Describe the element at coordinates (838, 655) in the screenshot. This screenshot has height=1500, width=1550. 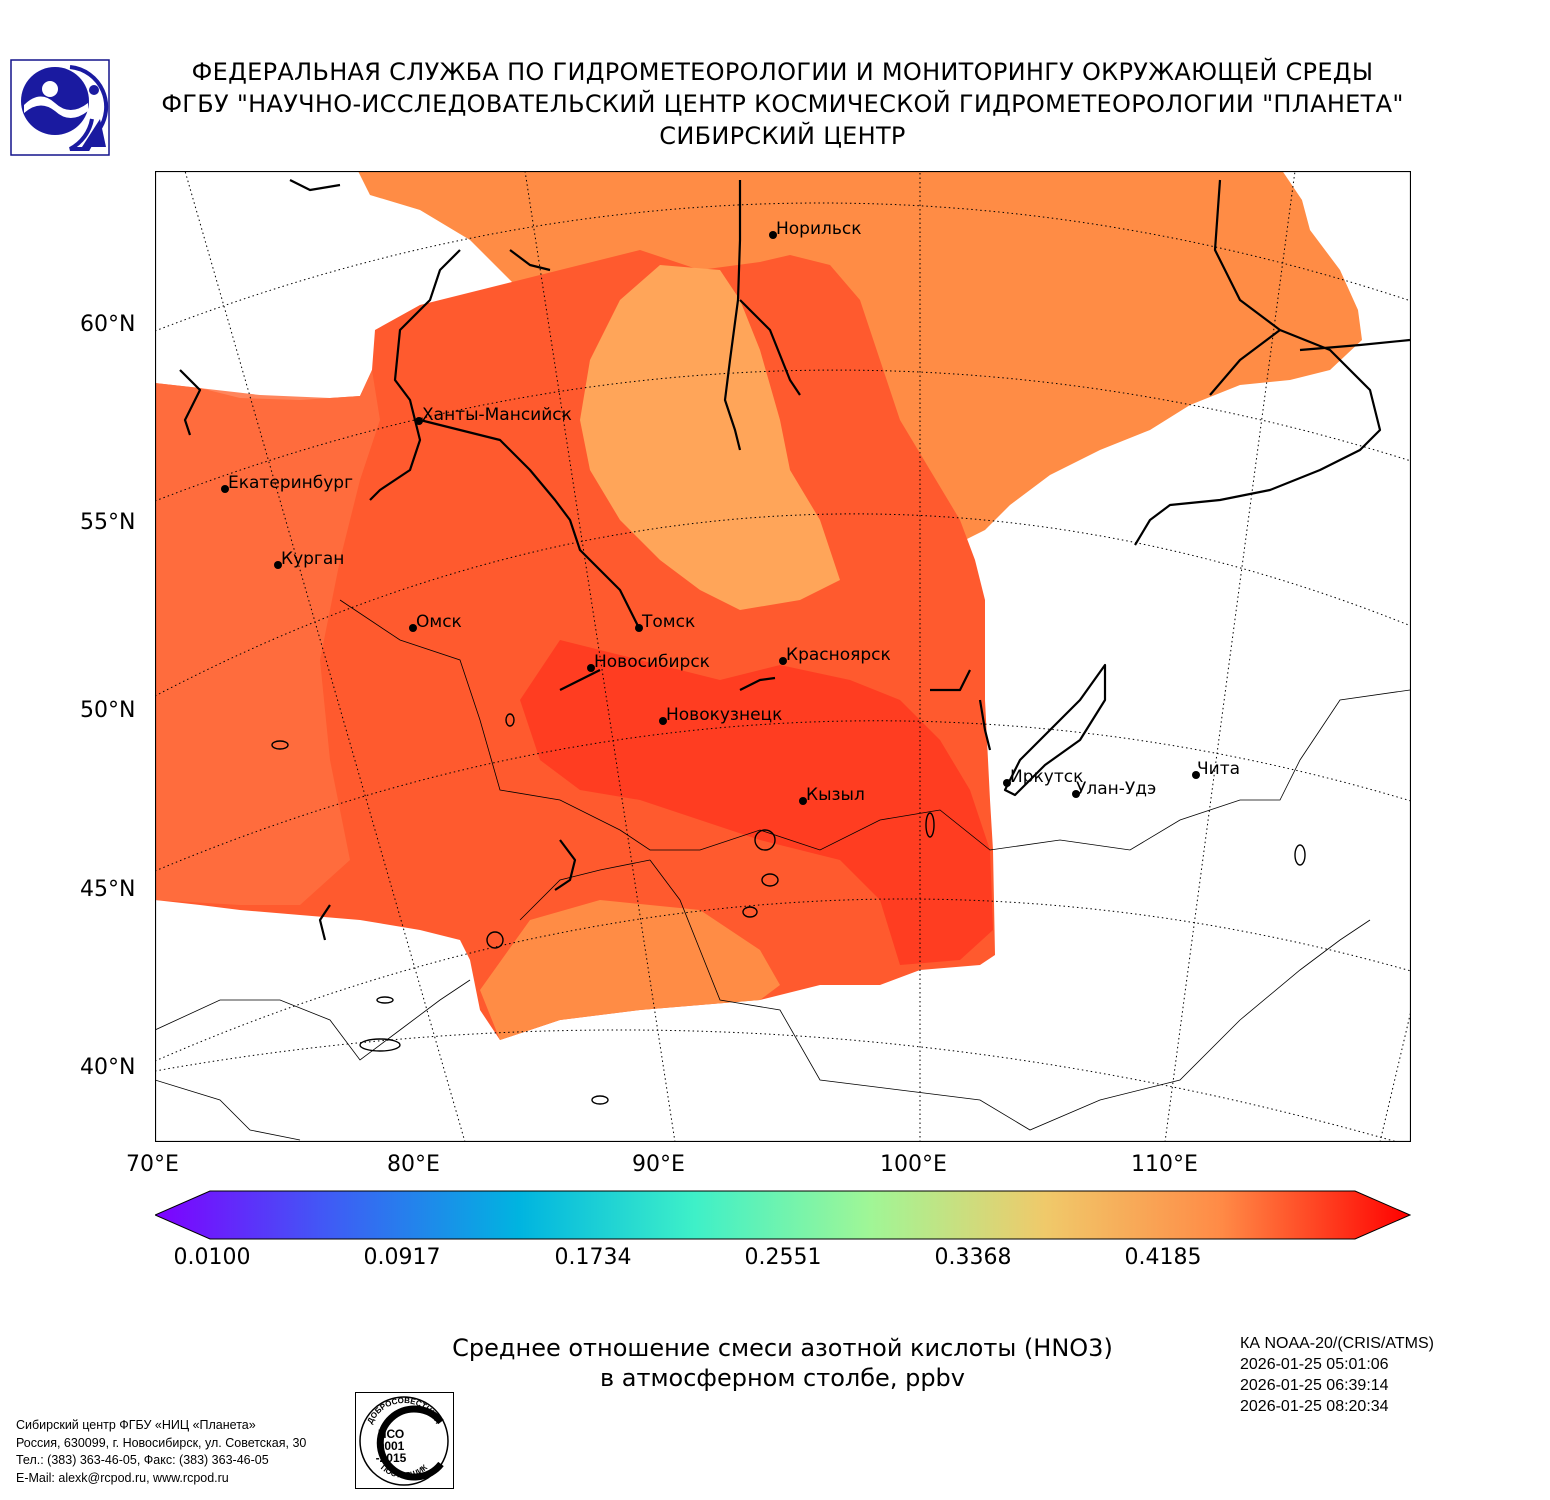
I see `svg-text: Красноярск` at that location.